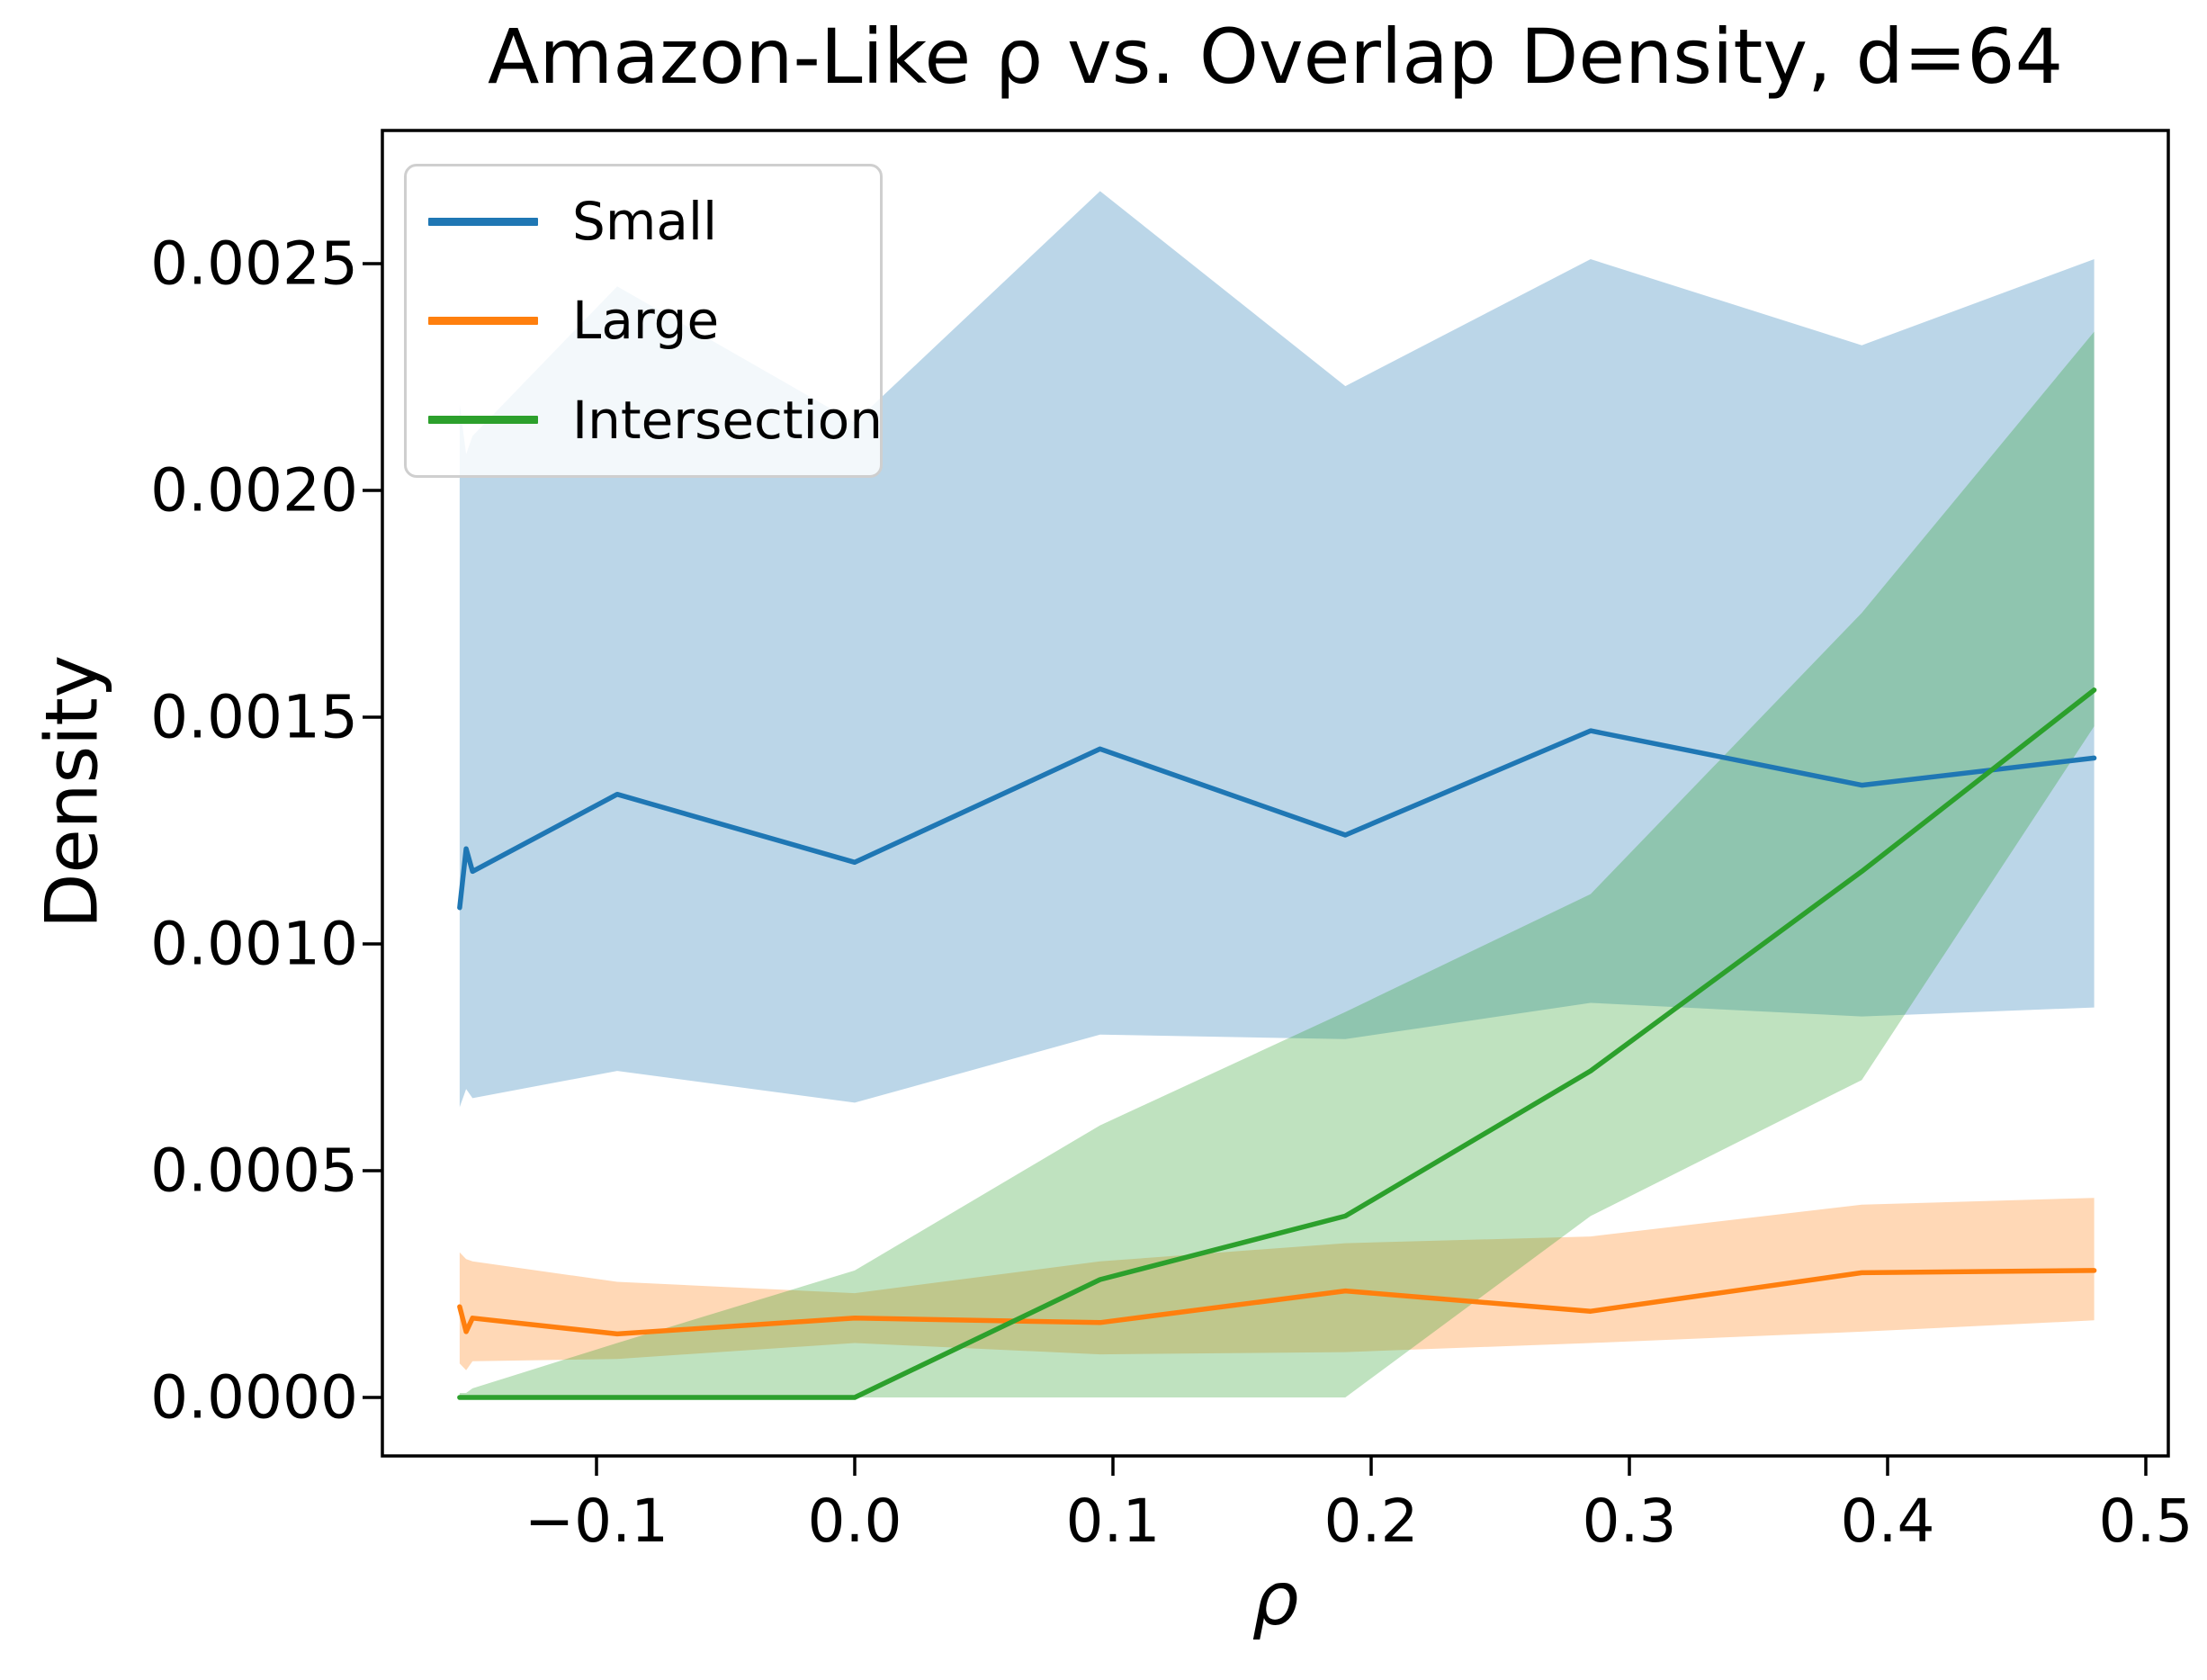  What do you see at coordinates (854, 1521) in the screenshot?
I see `x-tick-label: 0.0` at bounding box center [854, 1521].